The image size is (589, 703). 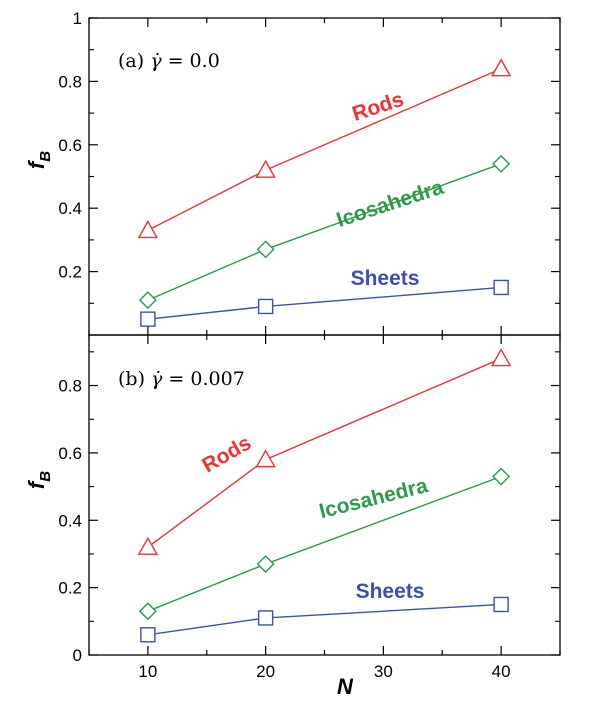 What do you see at coordinates (383, 671) in the screenshot?
I see `x-tick-label: 30` at bounding box center [383, 671].